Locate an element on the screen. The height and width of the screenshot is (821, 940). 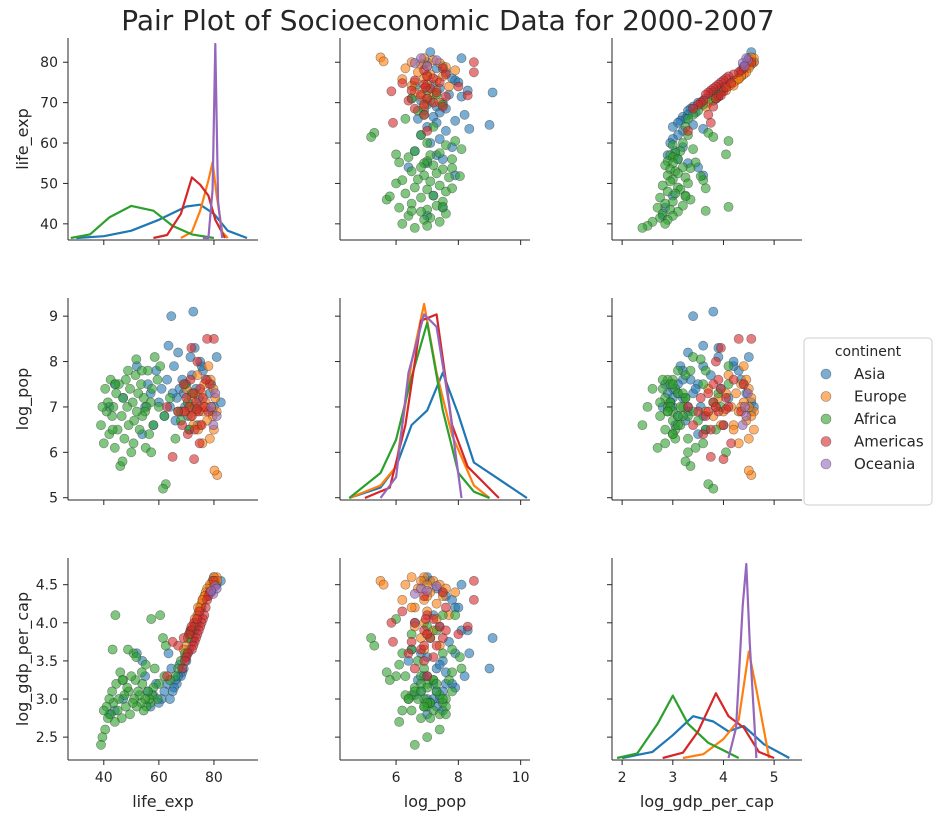
kde-curve-africa-life_exp is located at coordinates (142, 222).